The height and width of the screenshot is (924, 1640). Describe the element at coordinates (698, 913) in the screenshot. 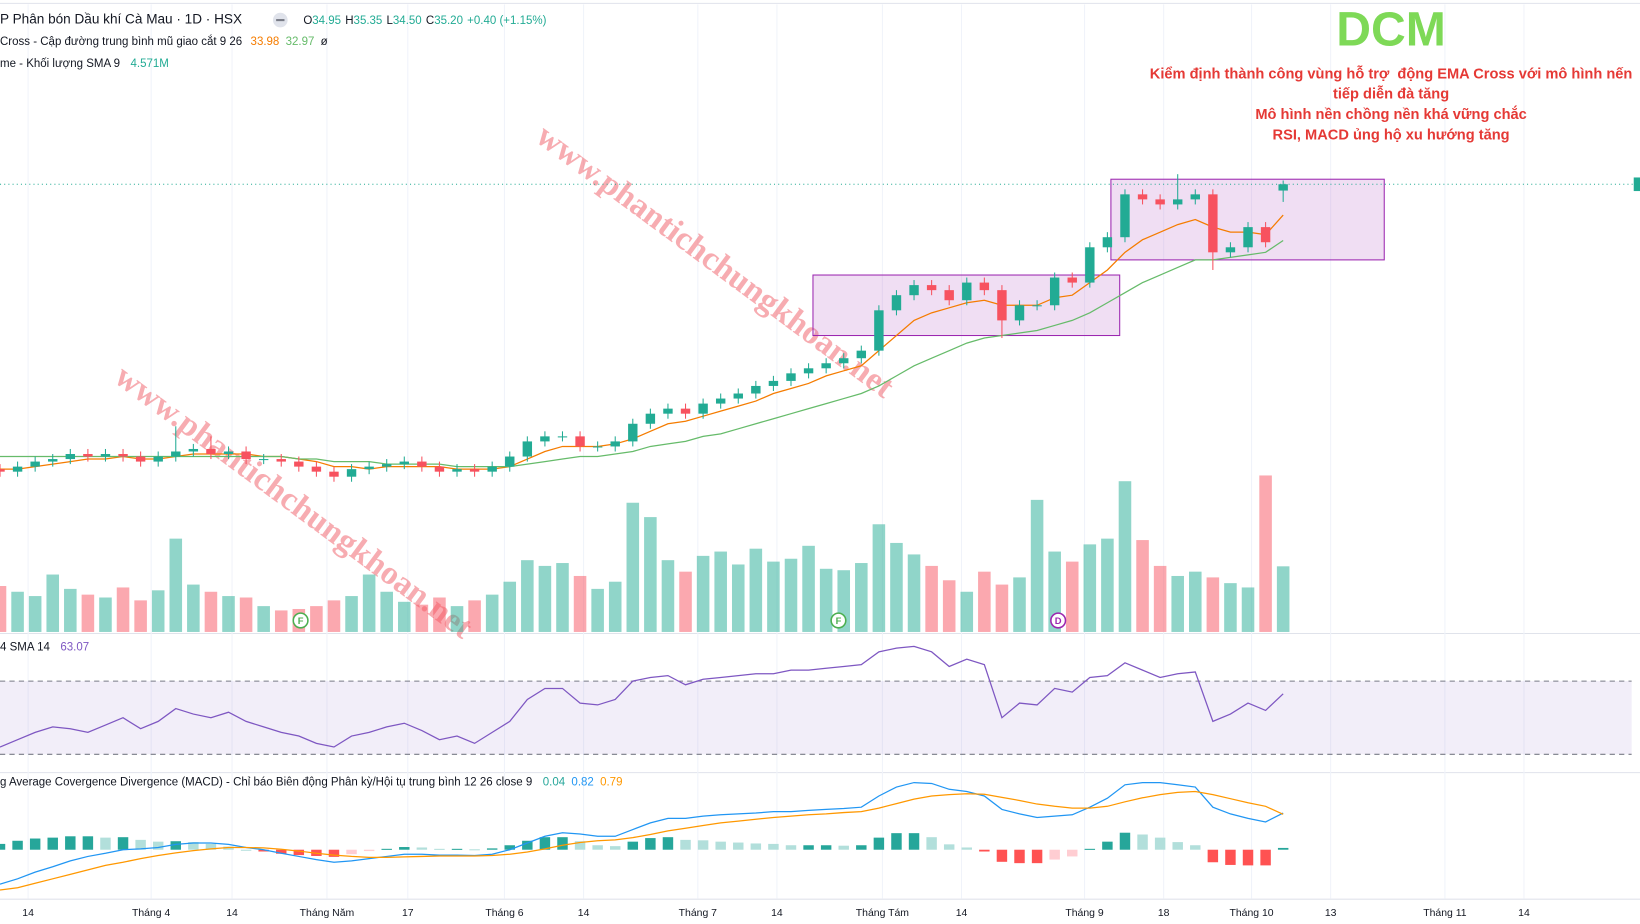

I see `x-tick-label: Tháng 7` at that location.